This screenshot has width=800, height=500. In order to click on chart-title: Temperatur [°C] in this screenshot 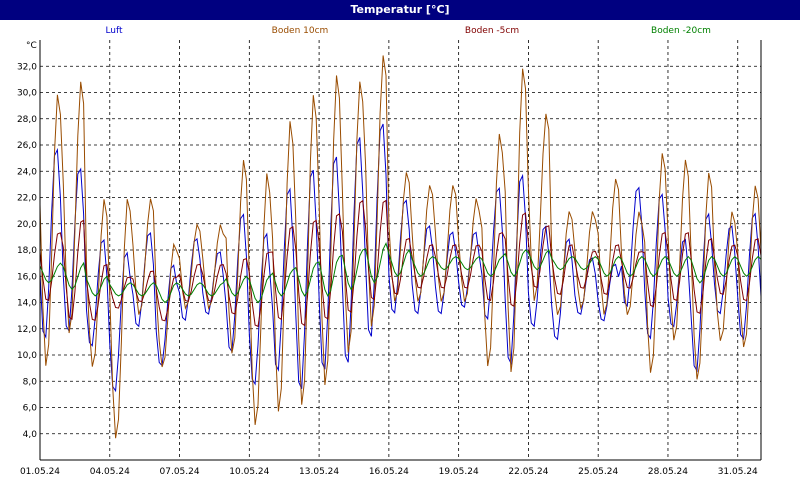, I will do `click(400, 10)`.